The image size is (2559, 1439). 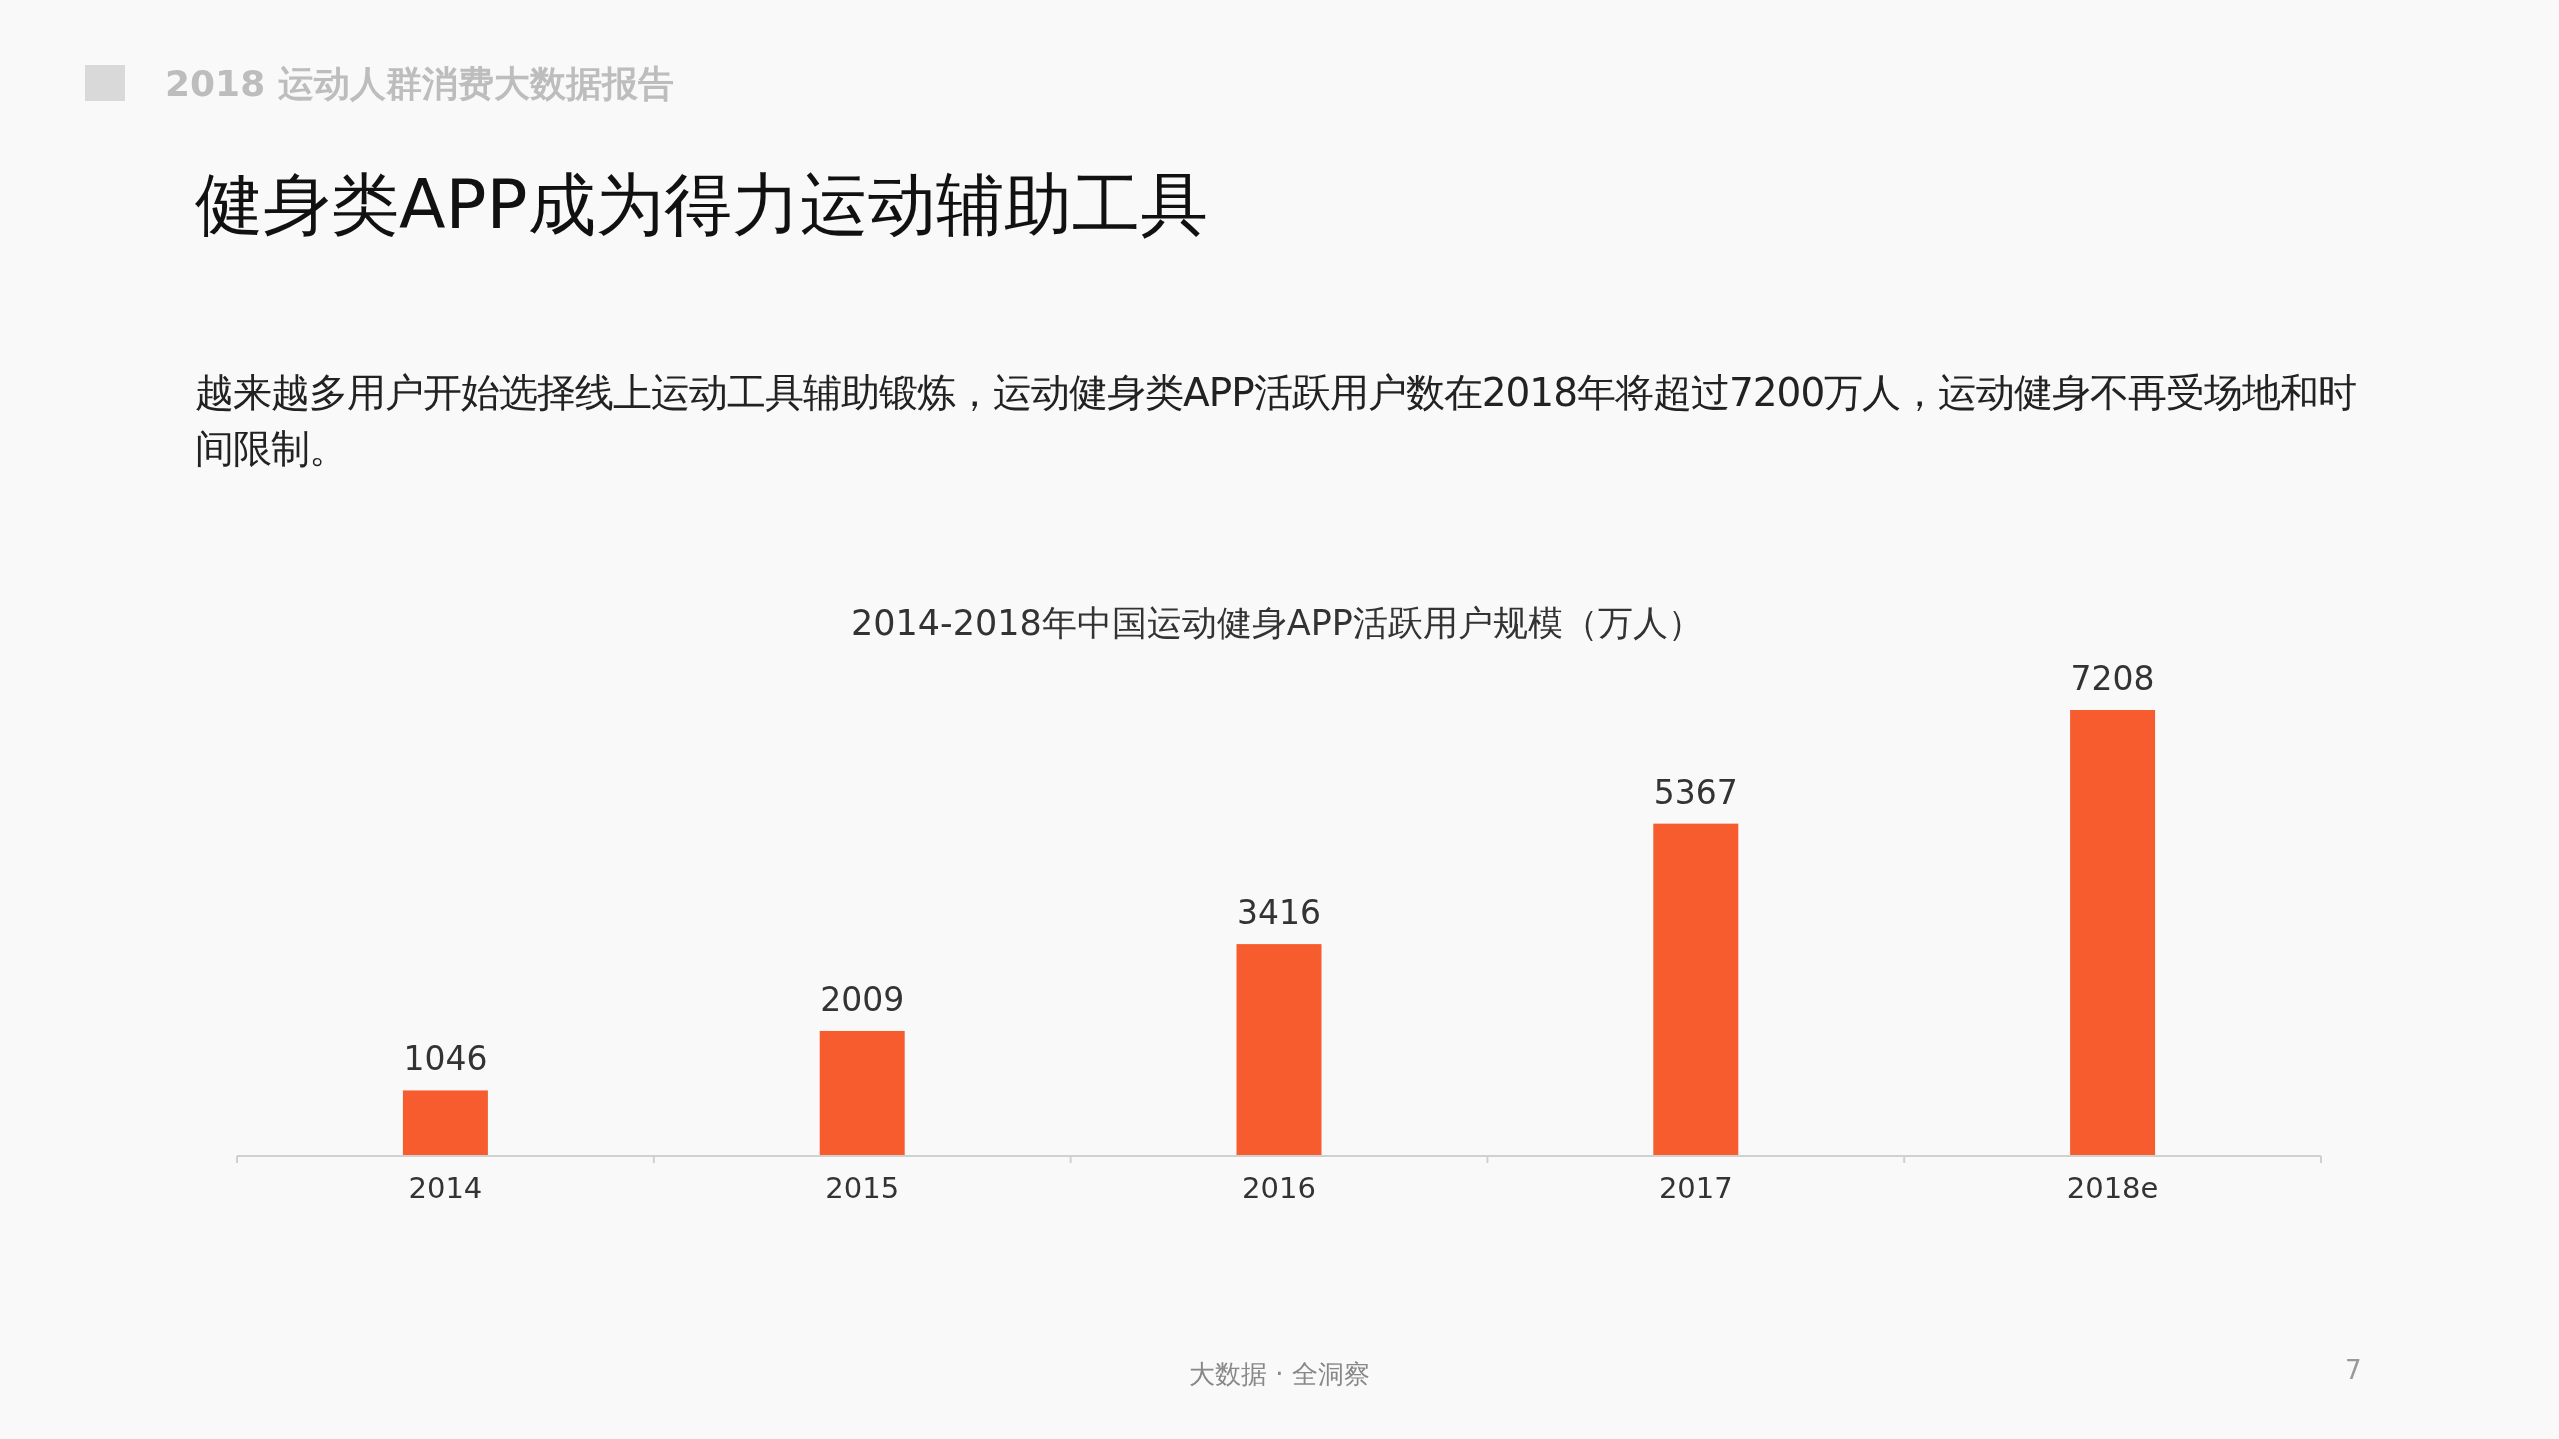 What do you see at coordinates (1277, 623) in the screenshot?
I see `chart-title: 2014-2018年中国运动健身APP活跃用户规模（万人）` at bounding box center [1277, 623].